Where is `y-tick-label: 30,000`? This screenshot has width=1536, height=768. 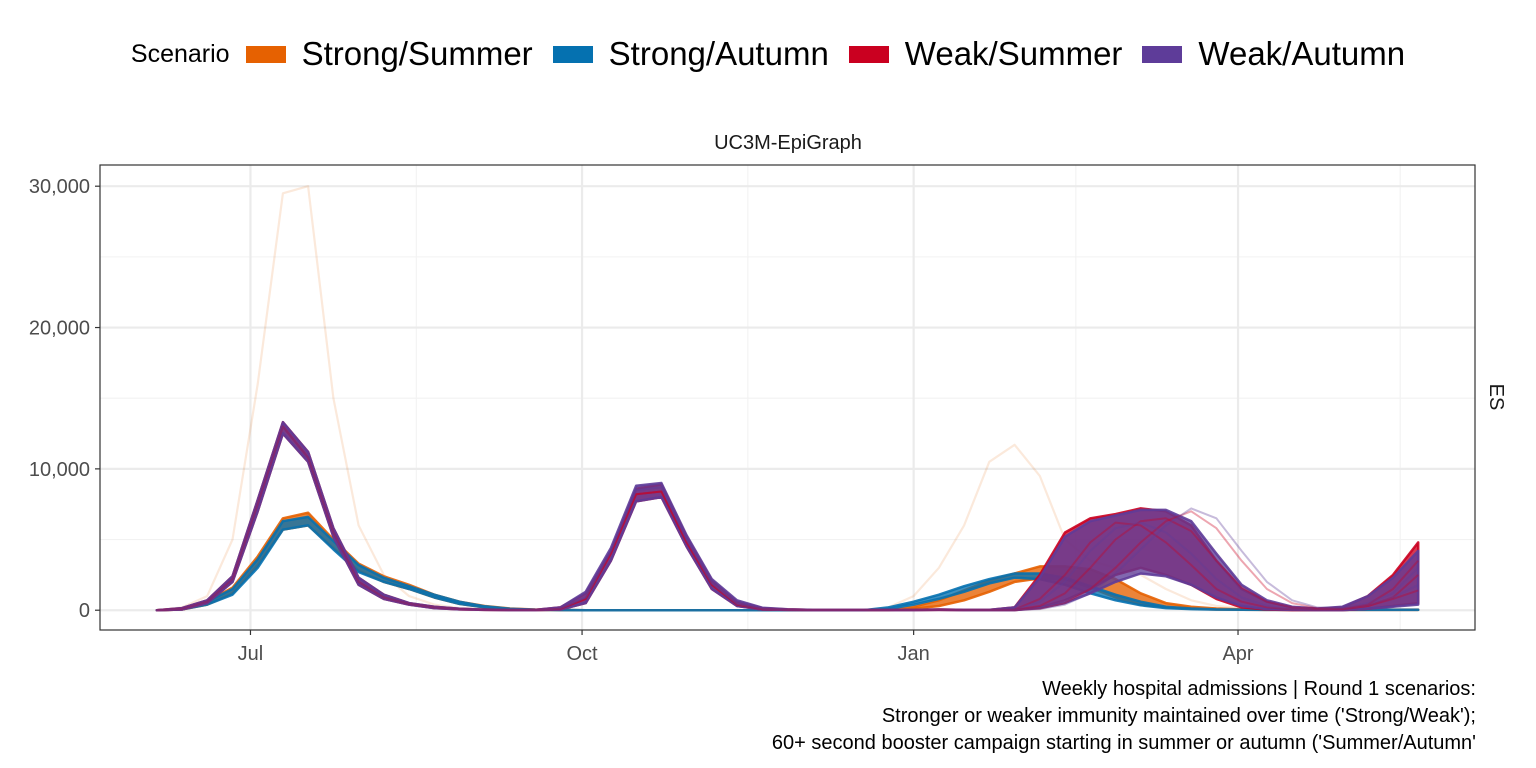
y-tick-label: 30,000 is located at coordinates (59, 187).